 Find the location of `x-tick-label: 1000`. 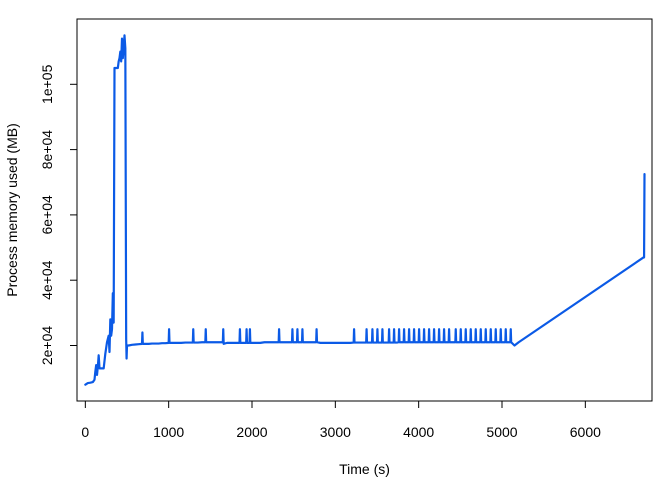

x-tick-label: 1000 is located at coordinates (168, 432).